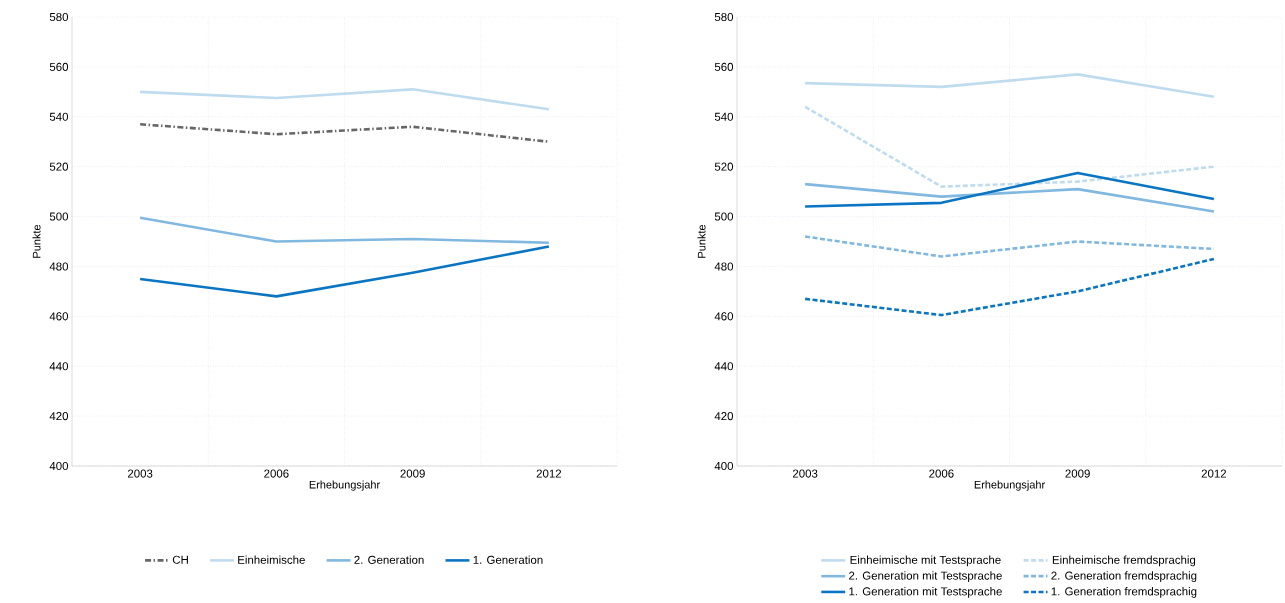 The width and height of the screenshot is (1285, 603). Describe the element at coordinates (271, 559) in the screenshot. I see `legend-label: Einheimische` at that location.